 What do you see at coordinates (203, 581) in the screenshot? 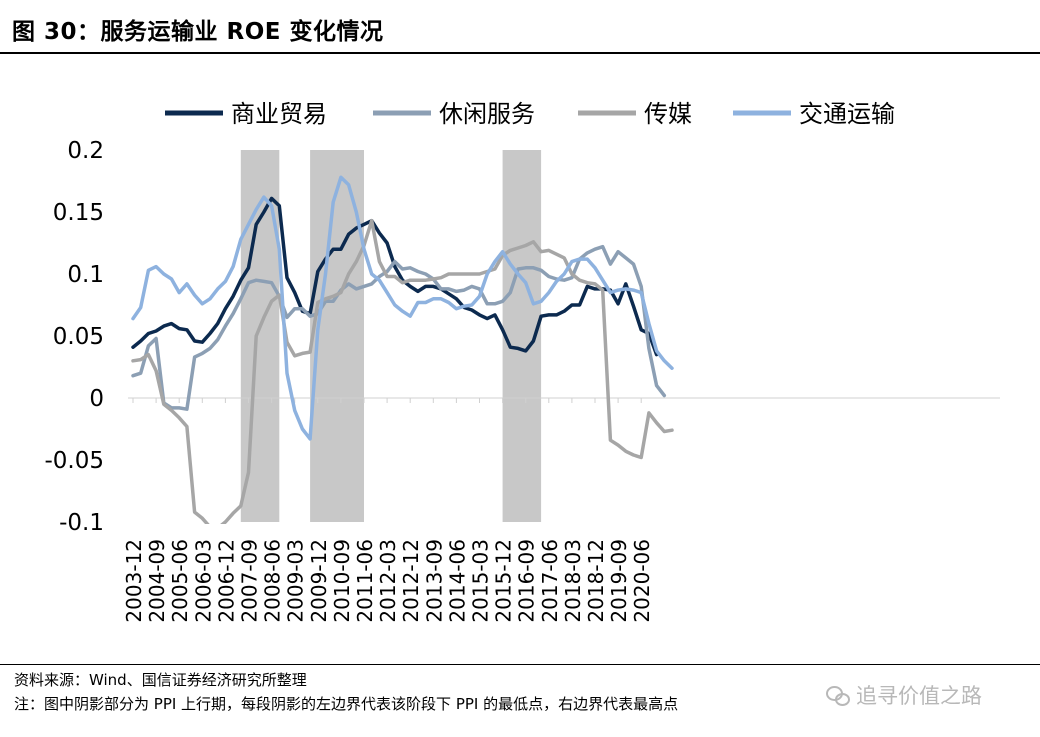
I see `x-tick-label: 2006-03` at bounding box center [203, 581].